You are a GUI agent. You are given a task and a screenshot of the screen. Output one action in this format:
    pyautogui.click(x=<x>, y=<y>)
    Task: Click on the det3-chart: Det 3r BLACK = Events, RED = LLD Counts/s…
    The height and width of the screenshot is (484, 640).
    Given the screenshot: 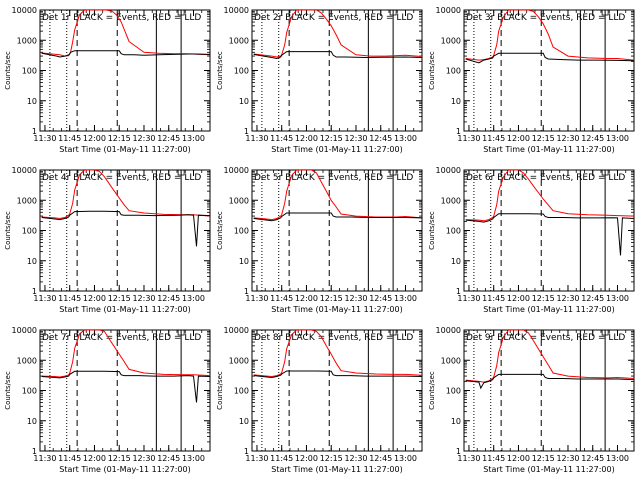 What is the action you would take?
    pyautogui.click(x=531, y=80)
    